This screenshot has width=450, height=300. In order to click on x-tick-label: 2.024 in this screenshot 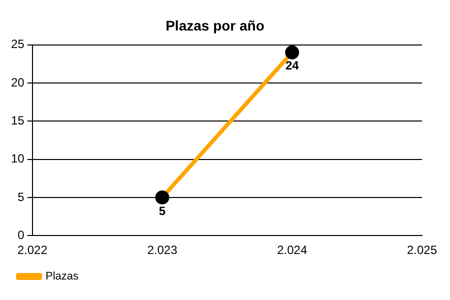, I will do `click(292, 250)`.